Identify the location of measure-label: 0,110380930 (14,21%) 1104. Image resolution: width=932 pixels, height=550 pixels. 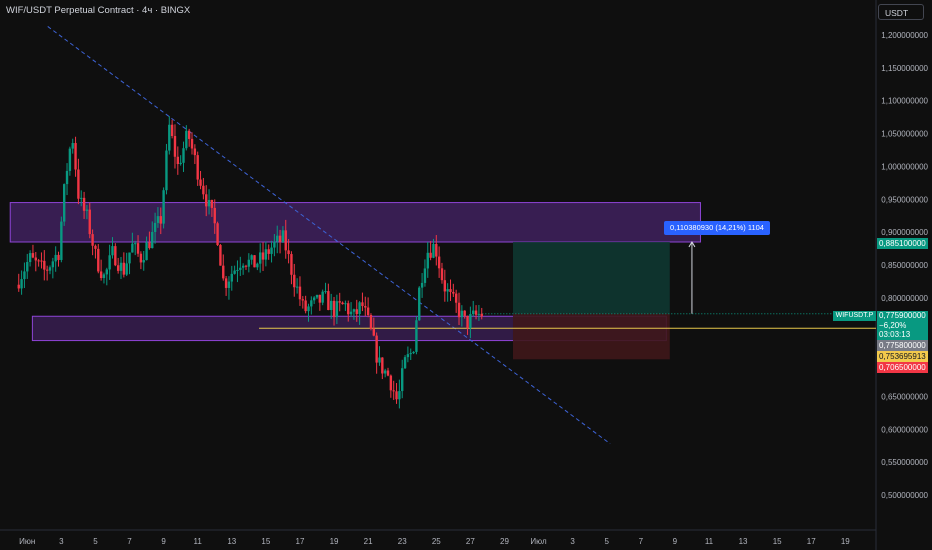
(717, 228).